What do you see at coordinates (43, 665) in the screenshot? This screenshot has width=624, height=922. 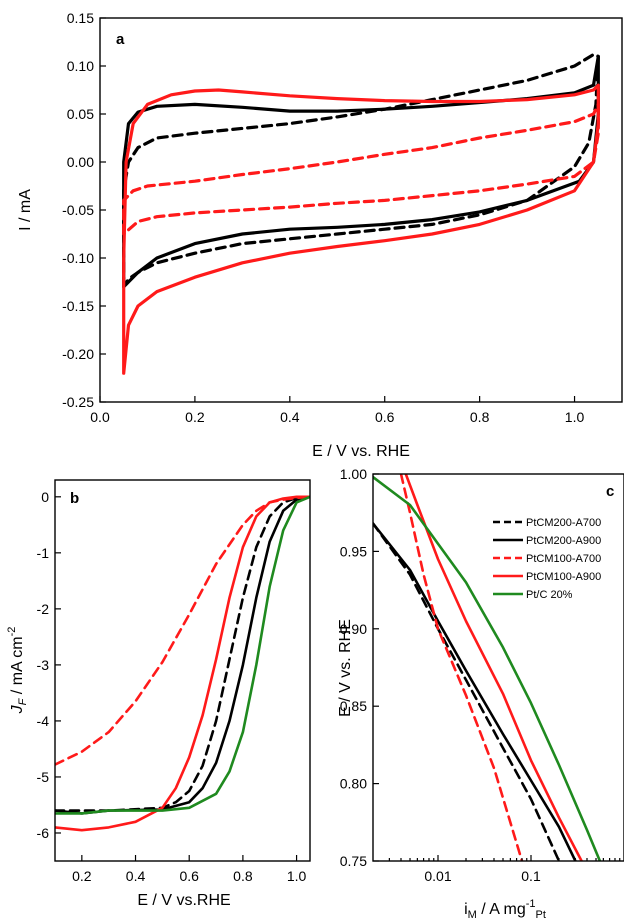 I see `panel-b-y-tick-label: -3` at bounding box center [43, 665].